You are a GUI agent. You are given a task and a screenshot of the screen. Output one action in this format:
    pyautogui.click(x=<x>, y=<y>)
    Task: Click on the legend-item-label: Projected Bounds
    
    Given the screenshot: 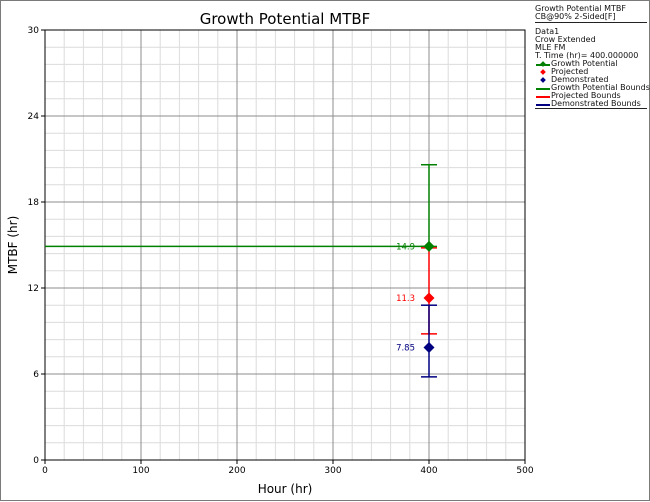 What is the action you would take?
    pyautogui.click(x=586, y=95)
    